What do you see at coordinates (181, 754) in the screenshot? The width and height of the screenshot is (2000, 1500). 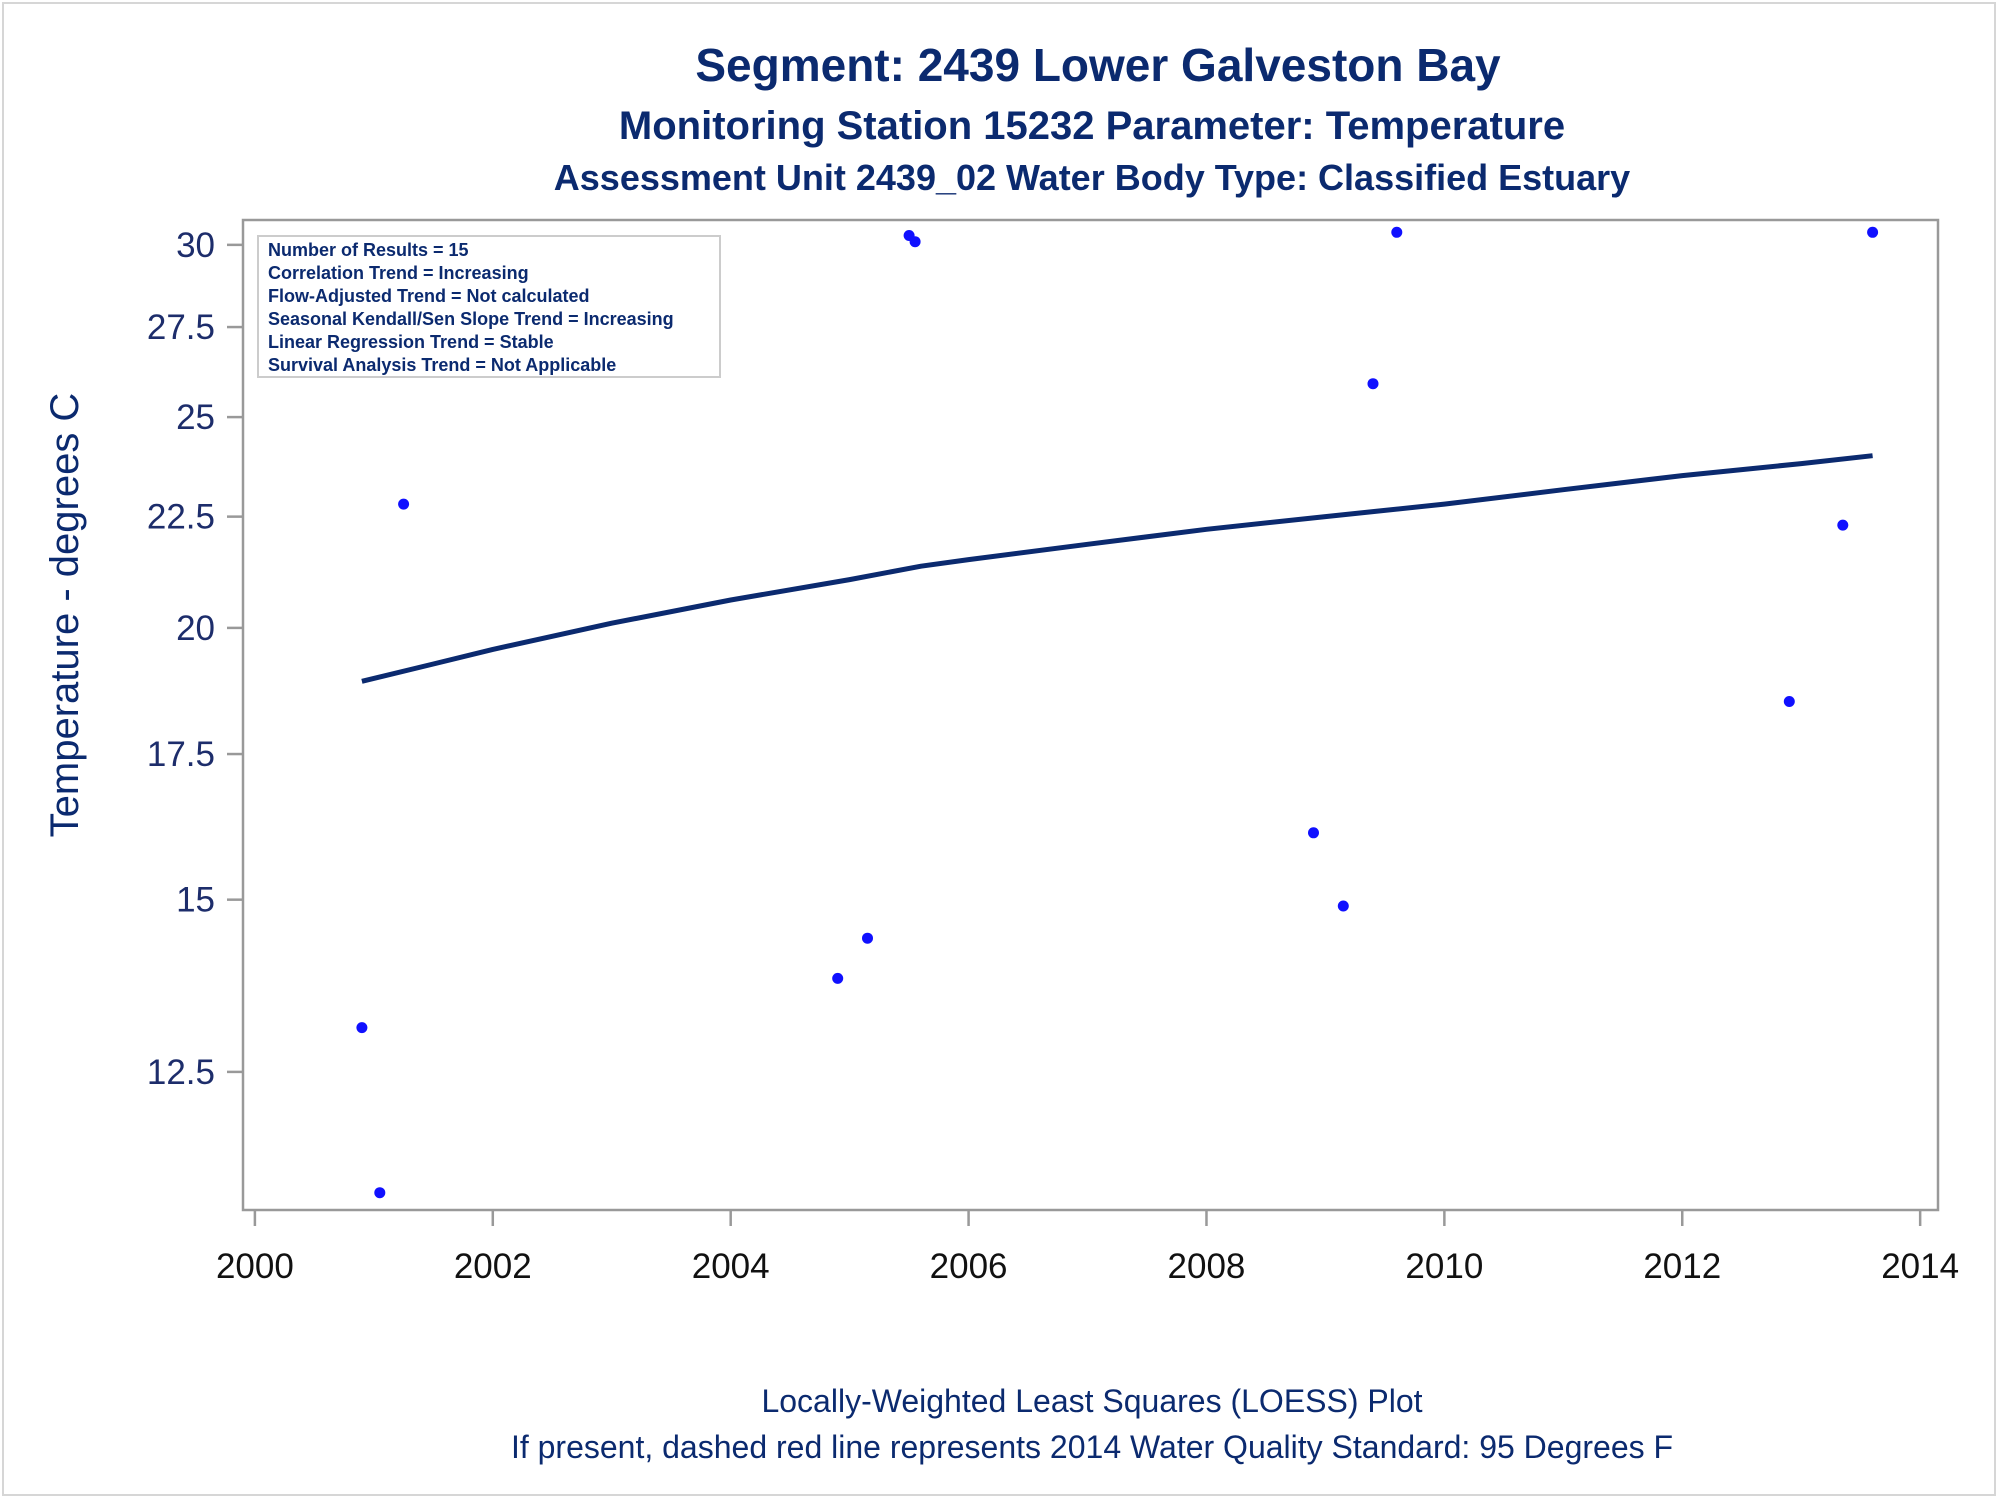 I see `y-tick-label: 17.5` at bounding box center [181, 754].